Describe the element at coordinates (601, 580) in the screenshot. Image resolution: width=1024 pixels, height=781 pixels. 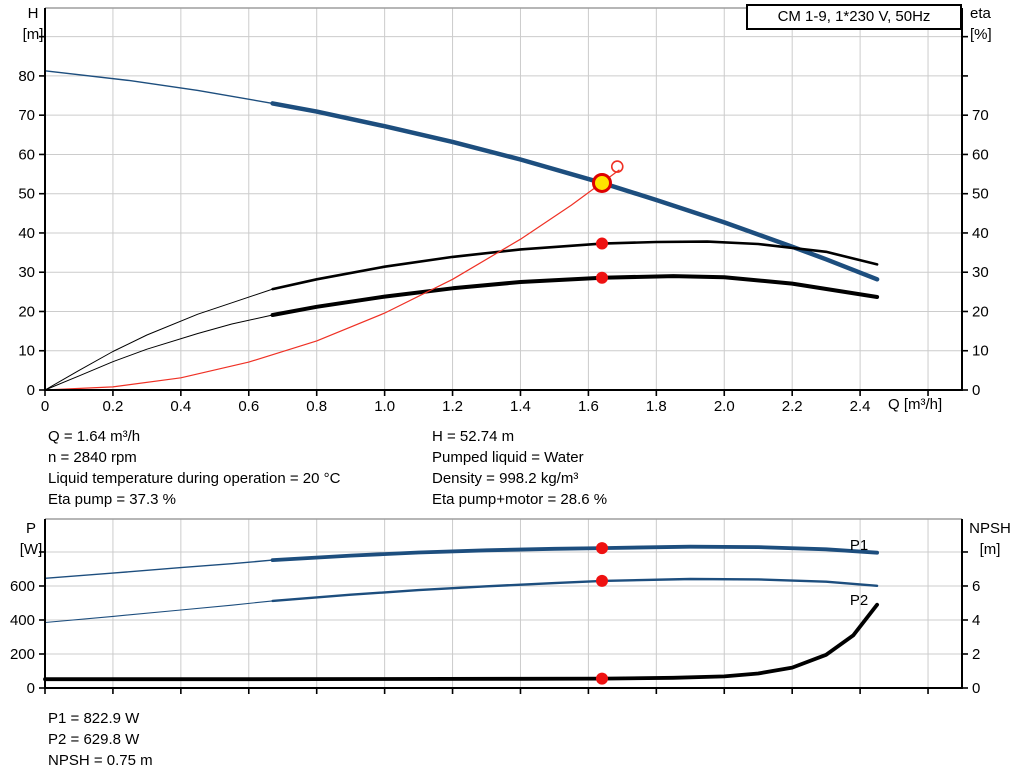
I see `p2-point` at that location.